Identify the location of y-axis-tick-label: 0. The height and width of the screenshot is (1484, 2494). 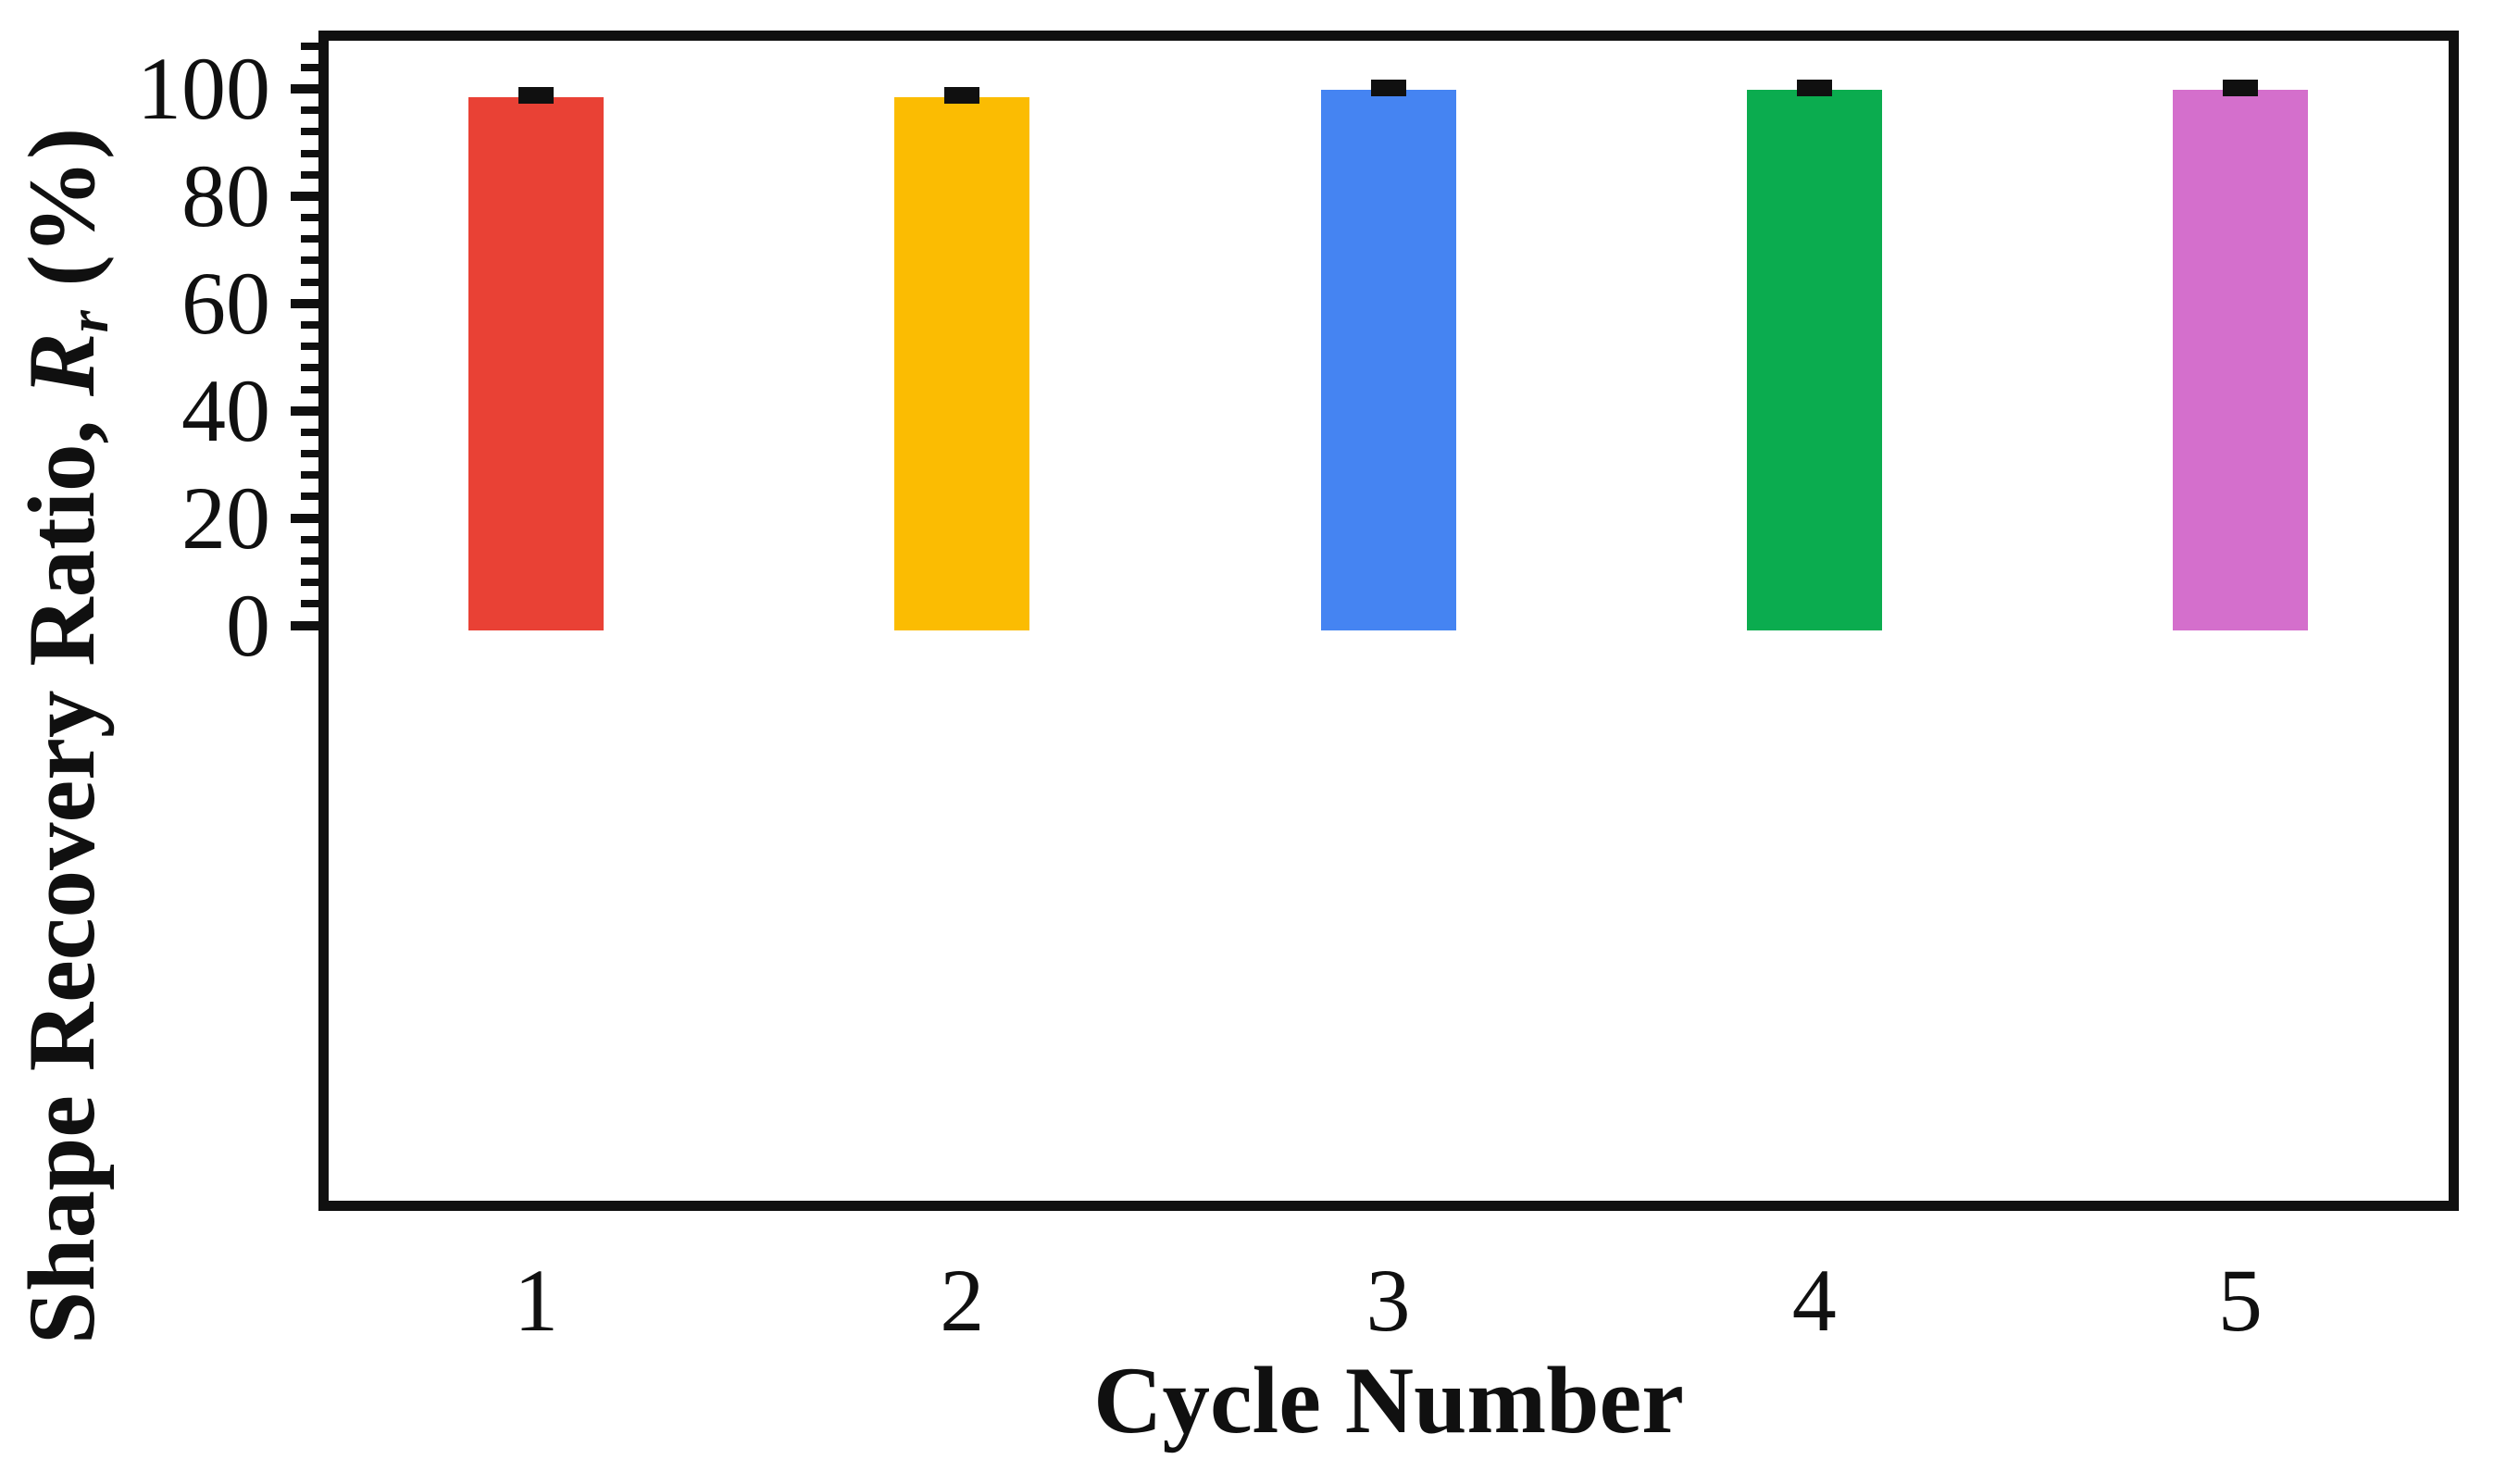
(248, 625).